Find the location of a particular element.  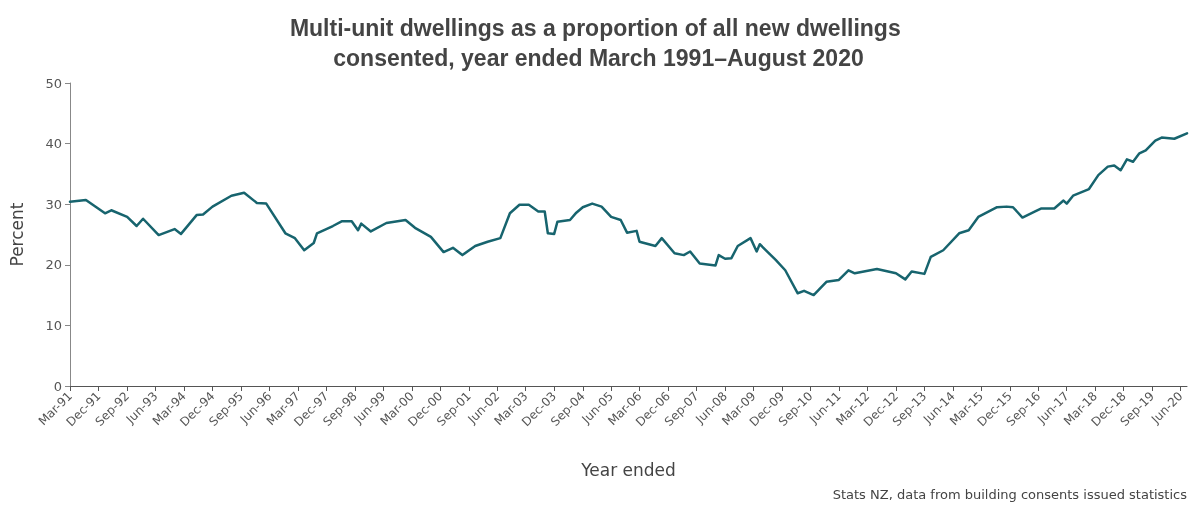

y-tick-label: 50 is located at coordinates (53, 83).